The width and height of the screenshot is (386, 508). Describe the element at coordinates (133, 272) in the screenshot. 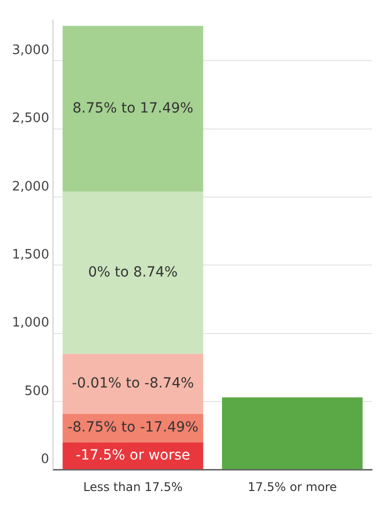

I see `series-label: 0% to 8.74%` at that location.